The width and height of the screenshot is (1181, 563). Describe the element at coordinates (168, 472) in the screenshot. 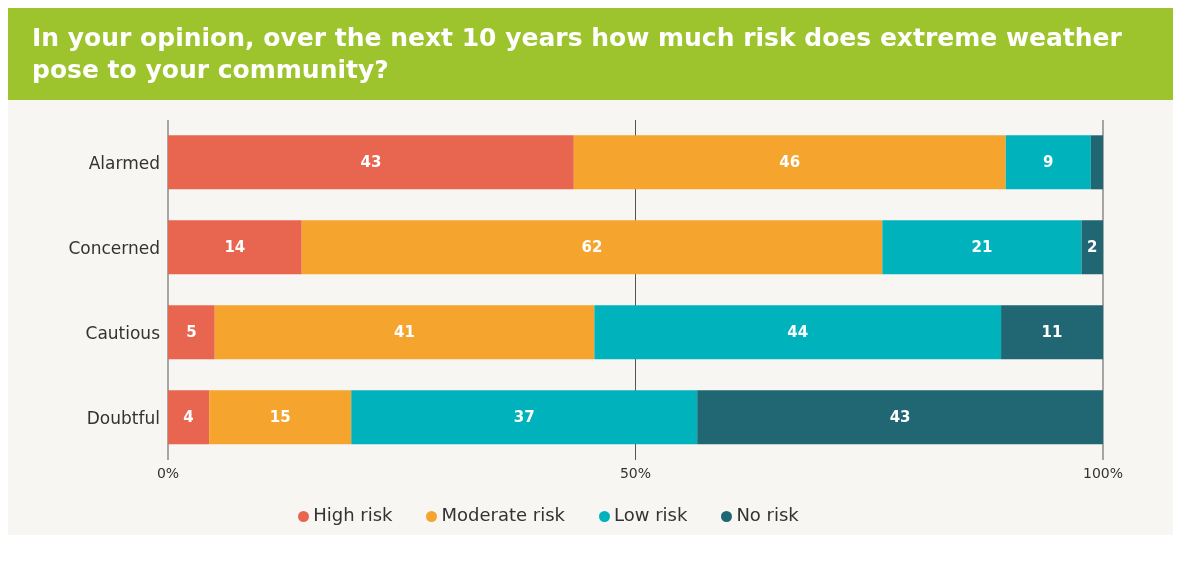

I see `x-tick-label: 0%` at that location.